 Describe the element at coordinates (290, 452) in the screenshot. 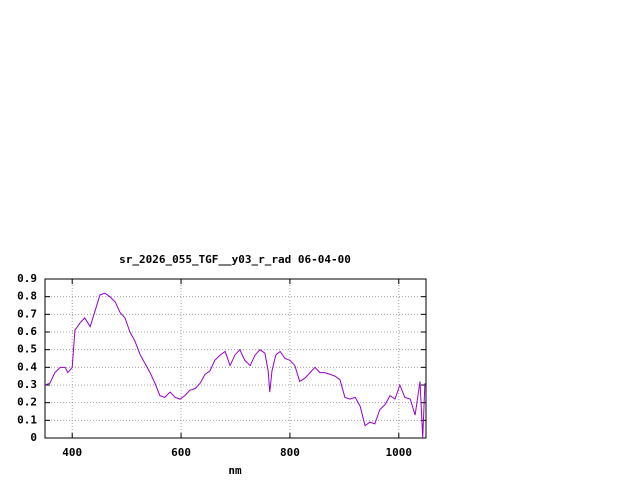

I see `x-tick-label: 800` at that location.